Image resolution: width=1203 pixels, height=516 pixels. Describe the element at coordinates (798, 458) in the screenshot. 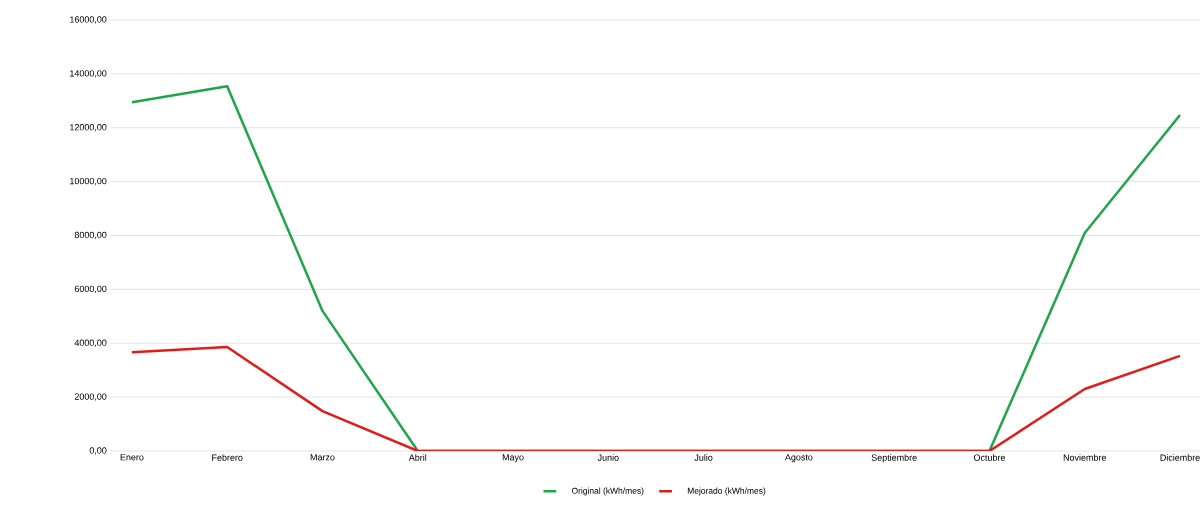

I see `x-tick-label: Agosto` at that location.